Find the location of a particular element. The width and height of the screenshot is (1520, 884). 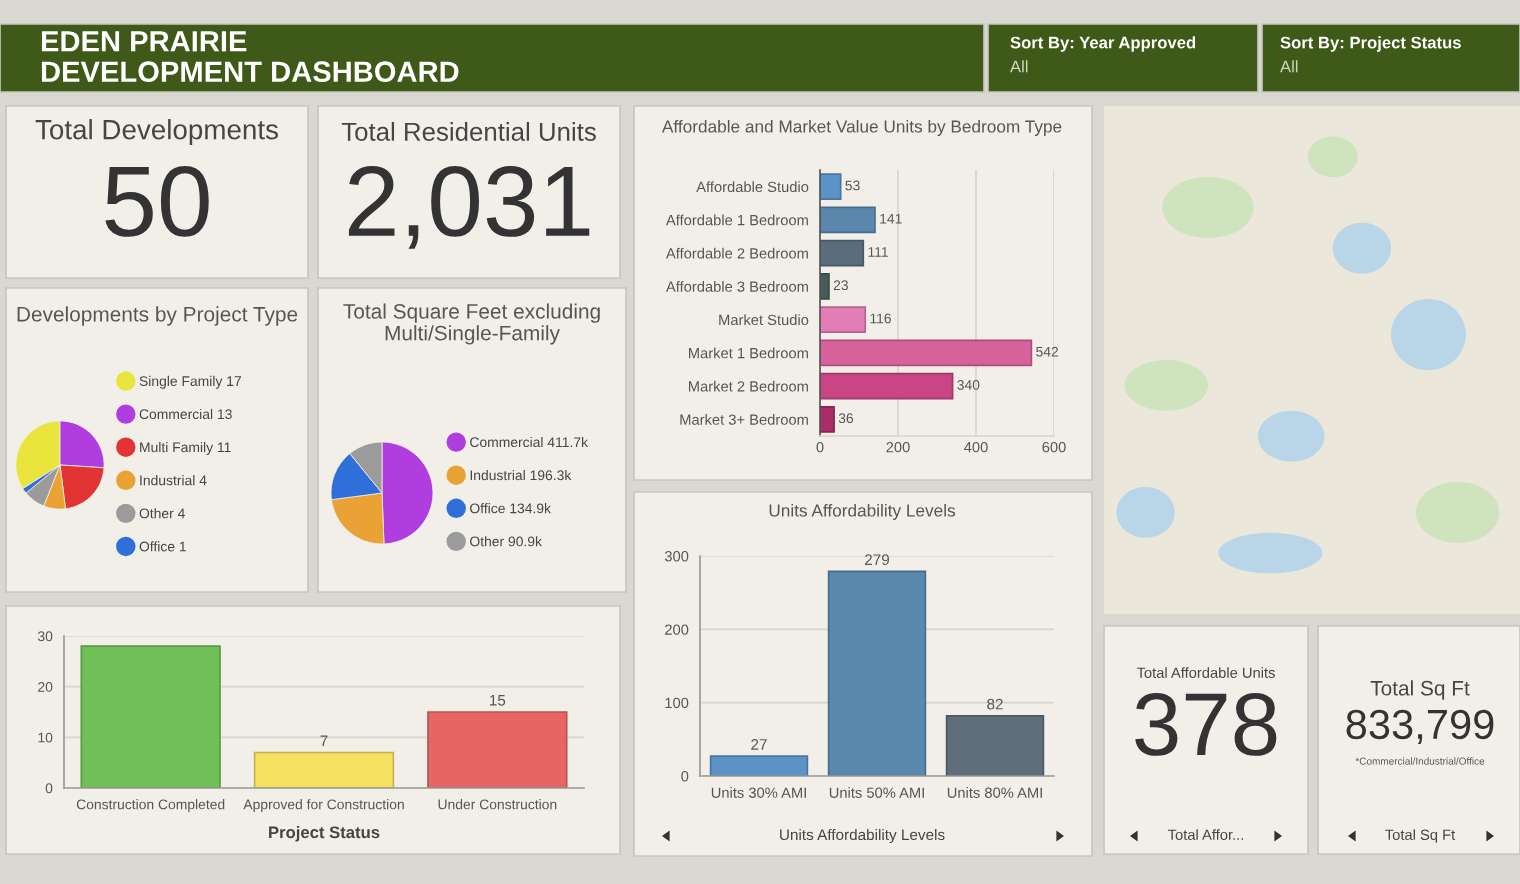

text: Total Square Feet excluding Multi/Single-Family is located at coordinates (471, 324).